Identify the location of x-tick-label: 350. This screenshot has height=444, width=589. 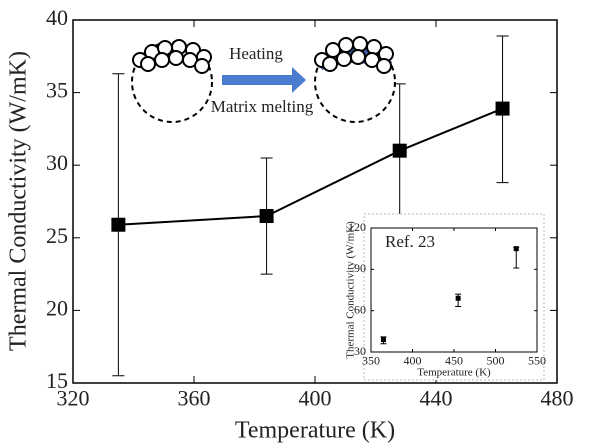
(371, 360).